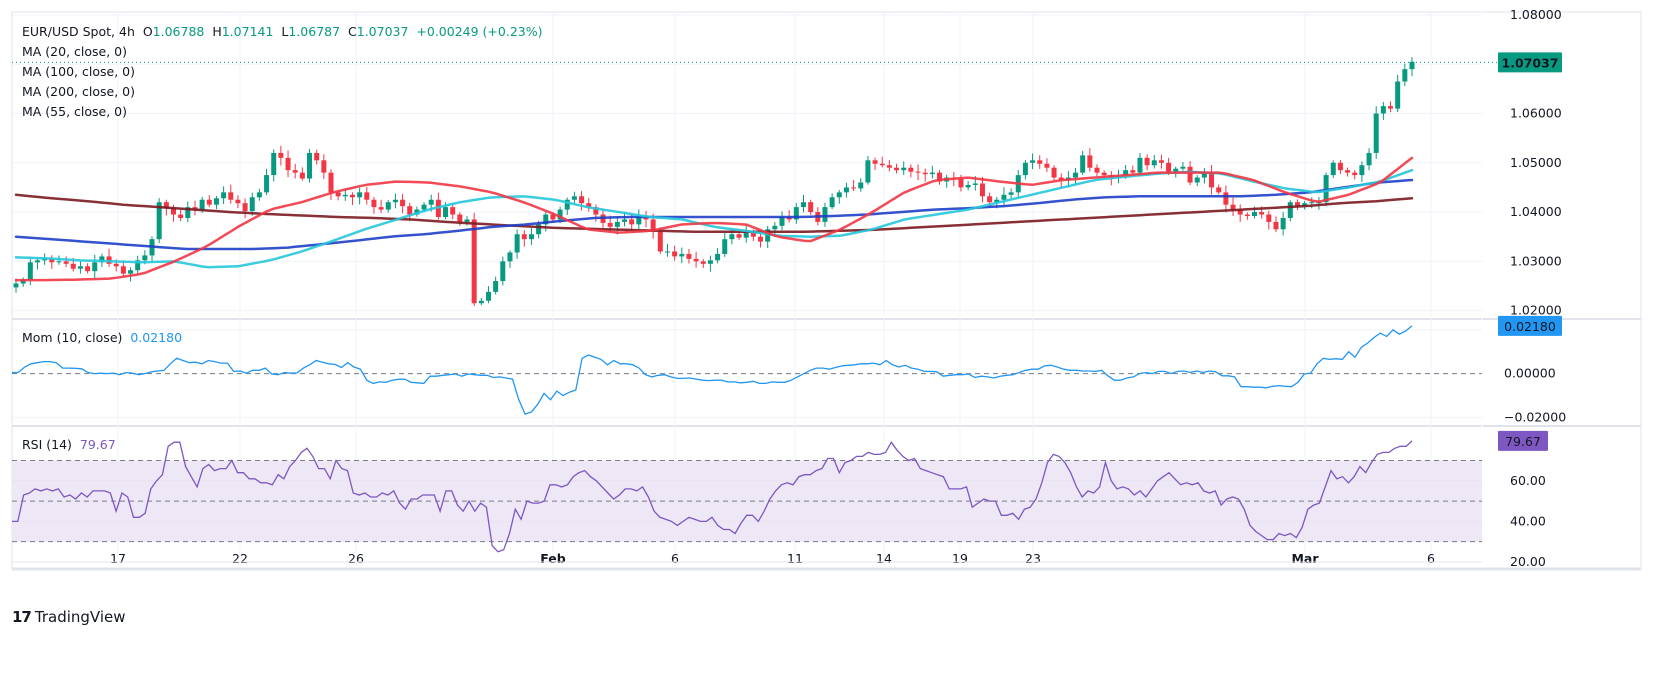 The width and height of the screenshot is (1653, 674). I want to click on ma100-line, so click(714, 214).